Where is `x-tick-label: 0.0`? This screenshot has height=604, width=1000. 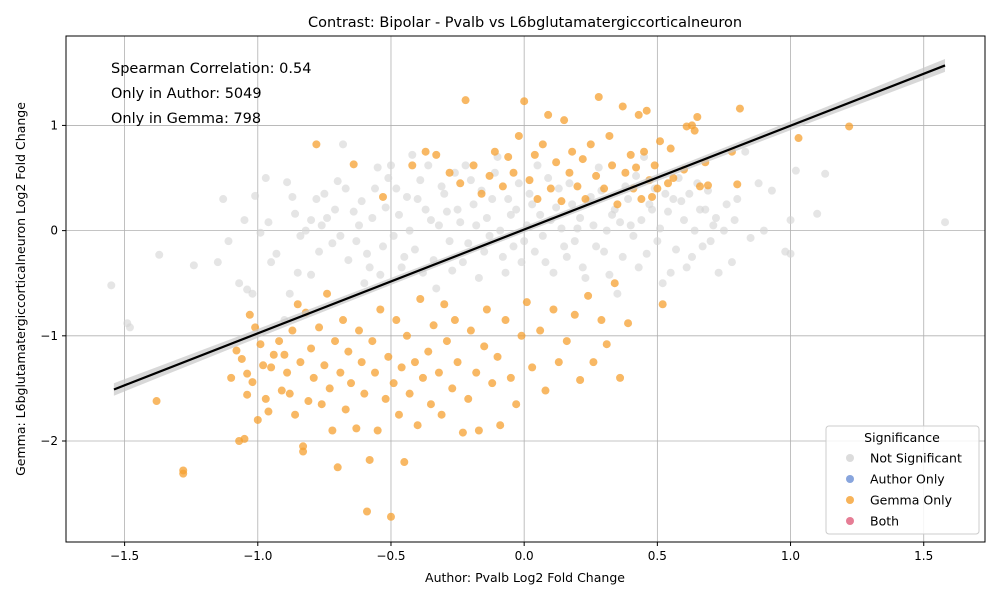
x-tick-label: 0.0 is located at coordinates (524, 556).